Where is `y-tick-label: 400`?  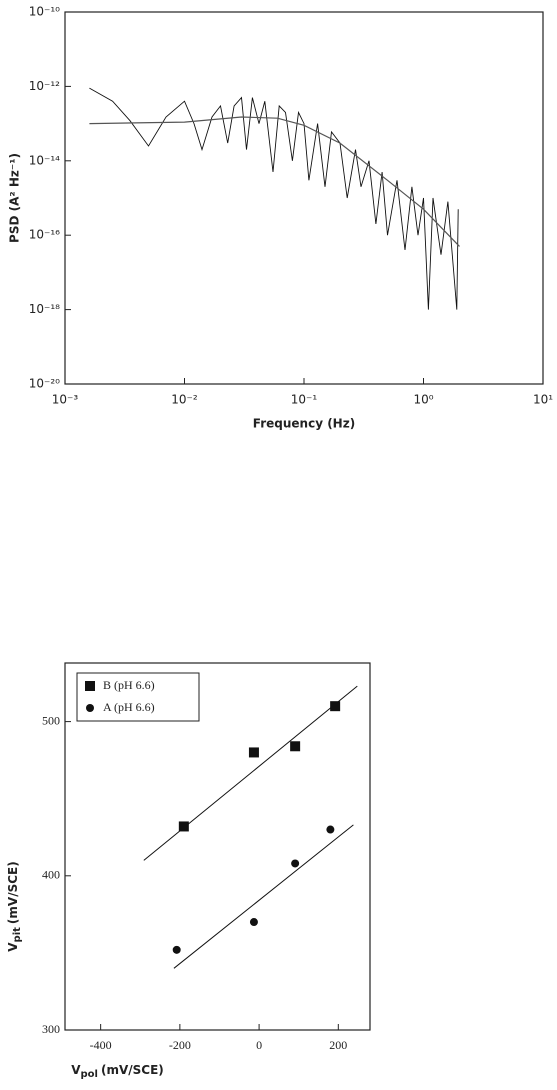
y-tick-label: 400 is located at coordinates (51, 875).